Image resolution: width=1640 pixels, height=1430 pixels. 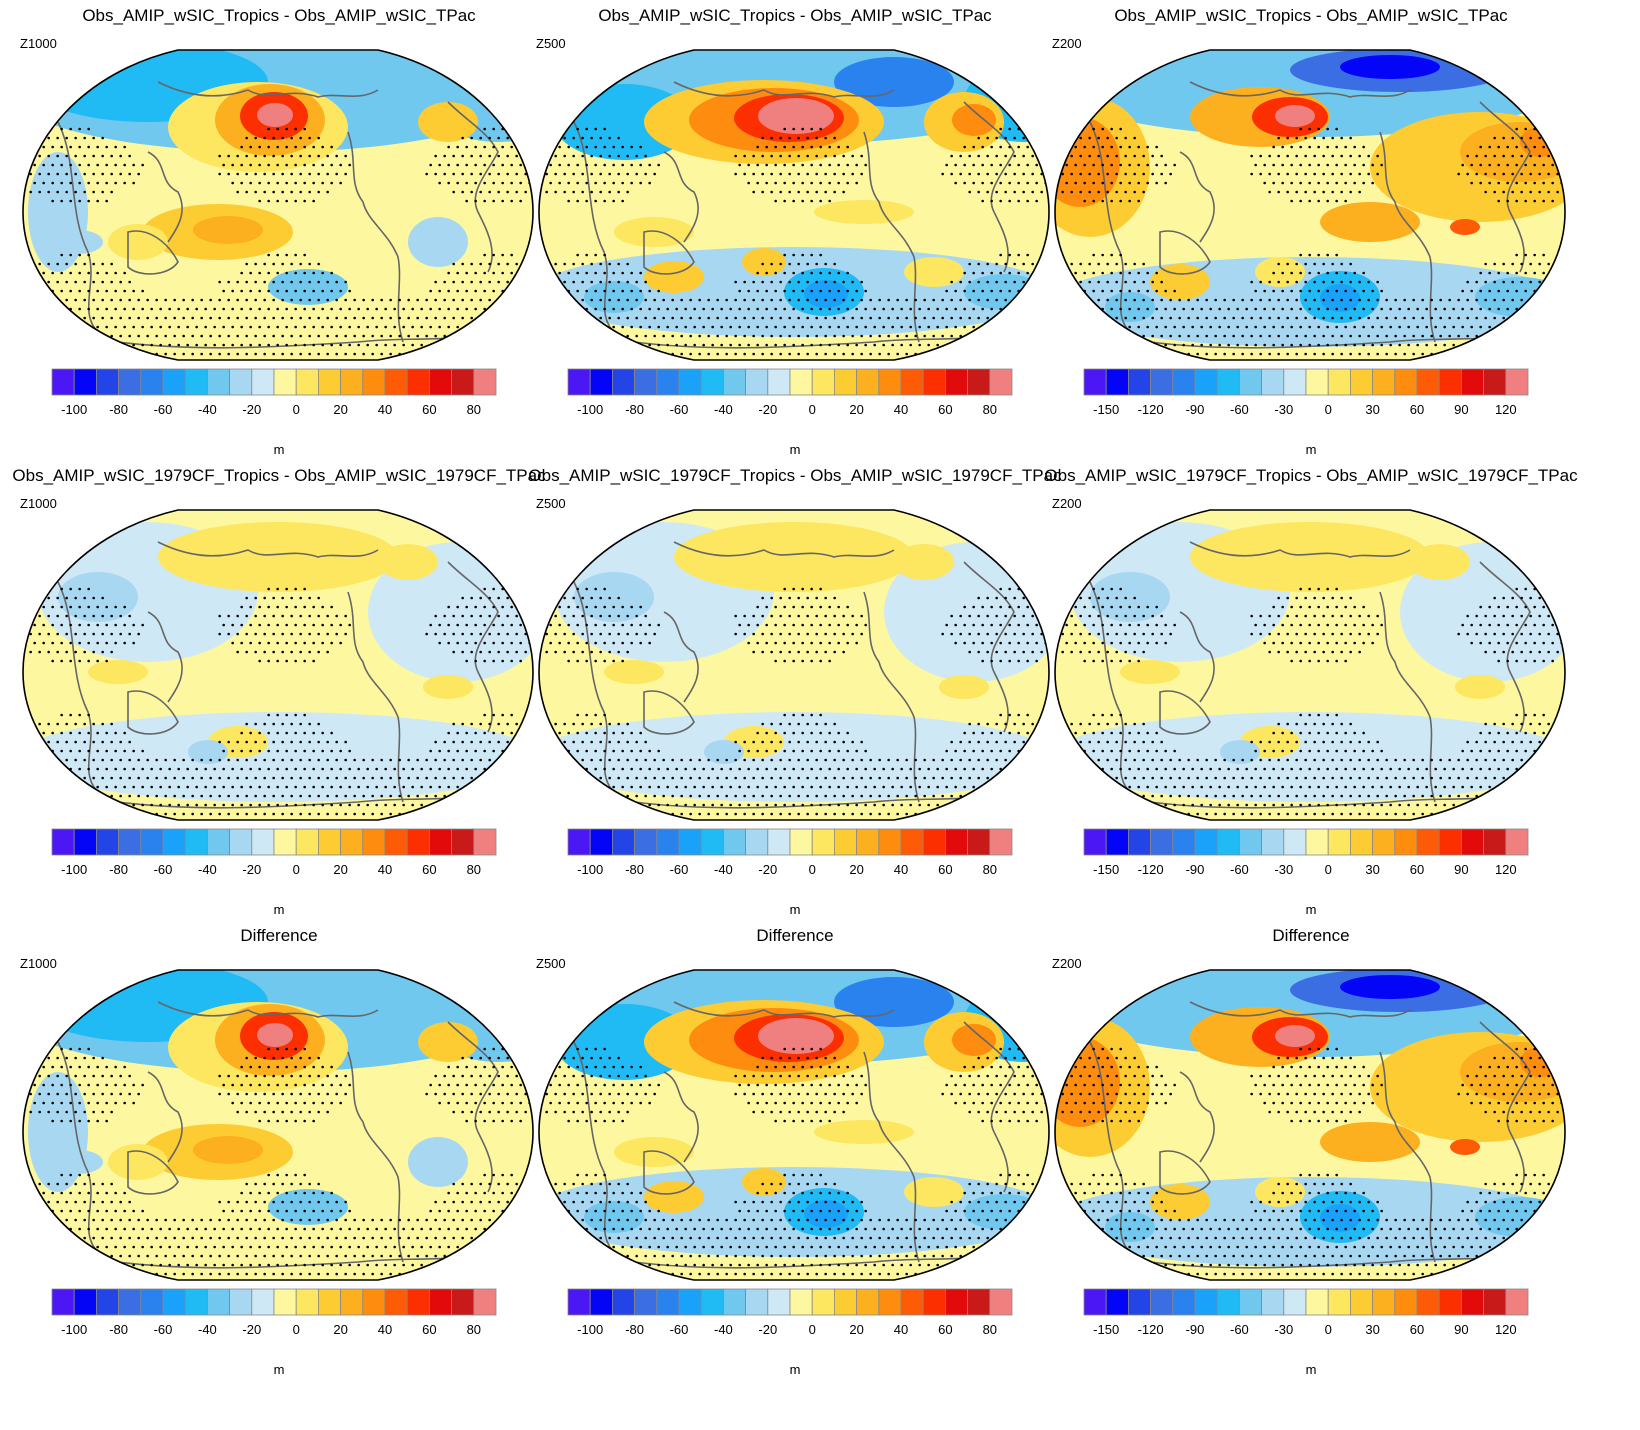 I want to click on southern-ocean-region, so click(x=794, y=757).